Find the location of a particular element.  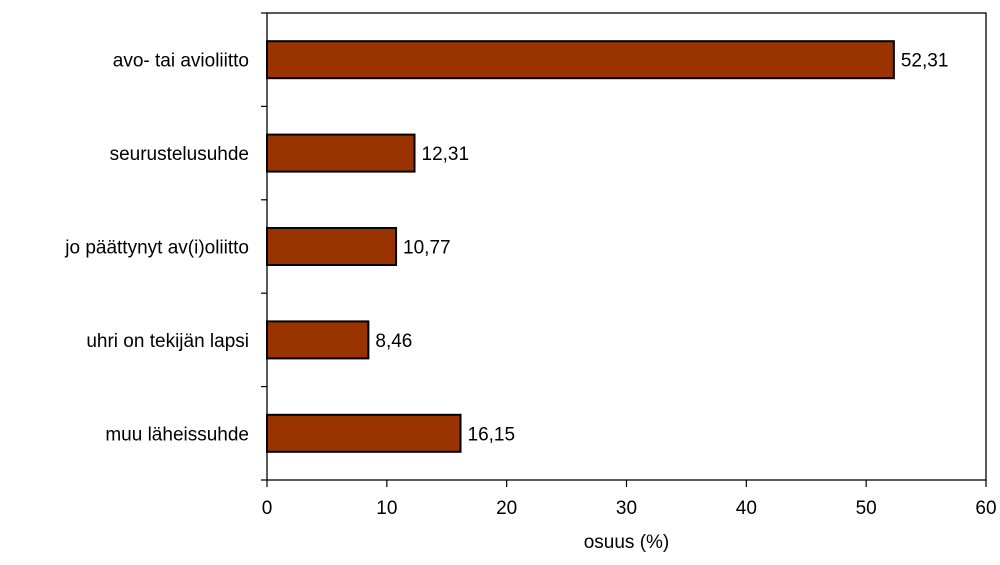

category-label: jo päättynyt av(i)oliitto is located at coordinates (156, 248).